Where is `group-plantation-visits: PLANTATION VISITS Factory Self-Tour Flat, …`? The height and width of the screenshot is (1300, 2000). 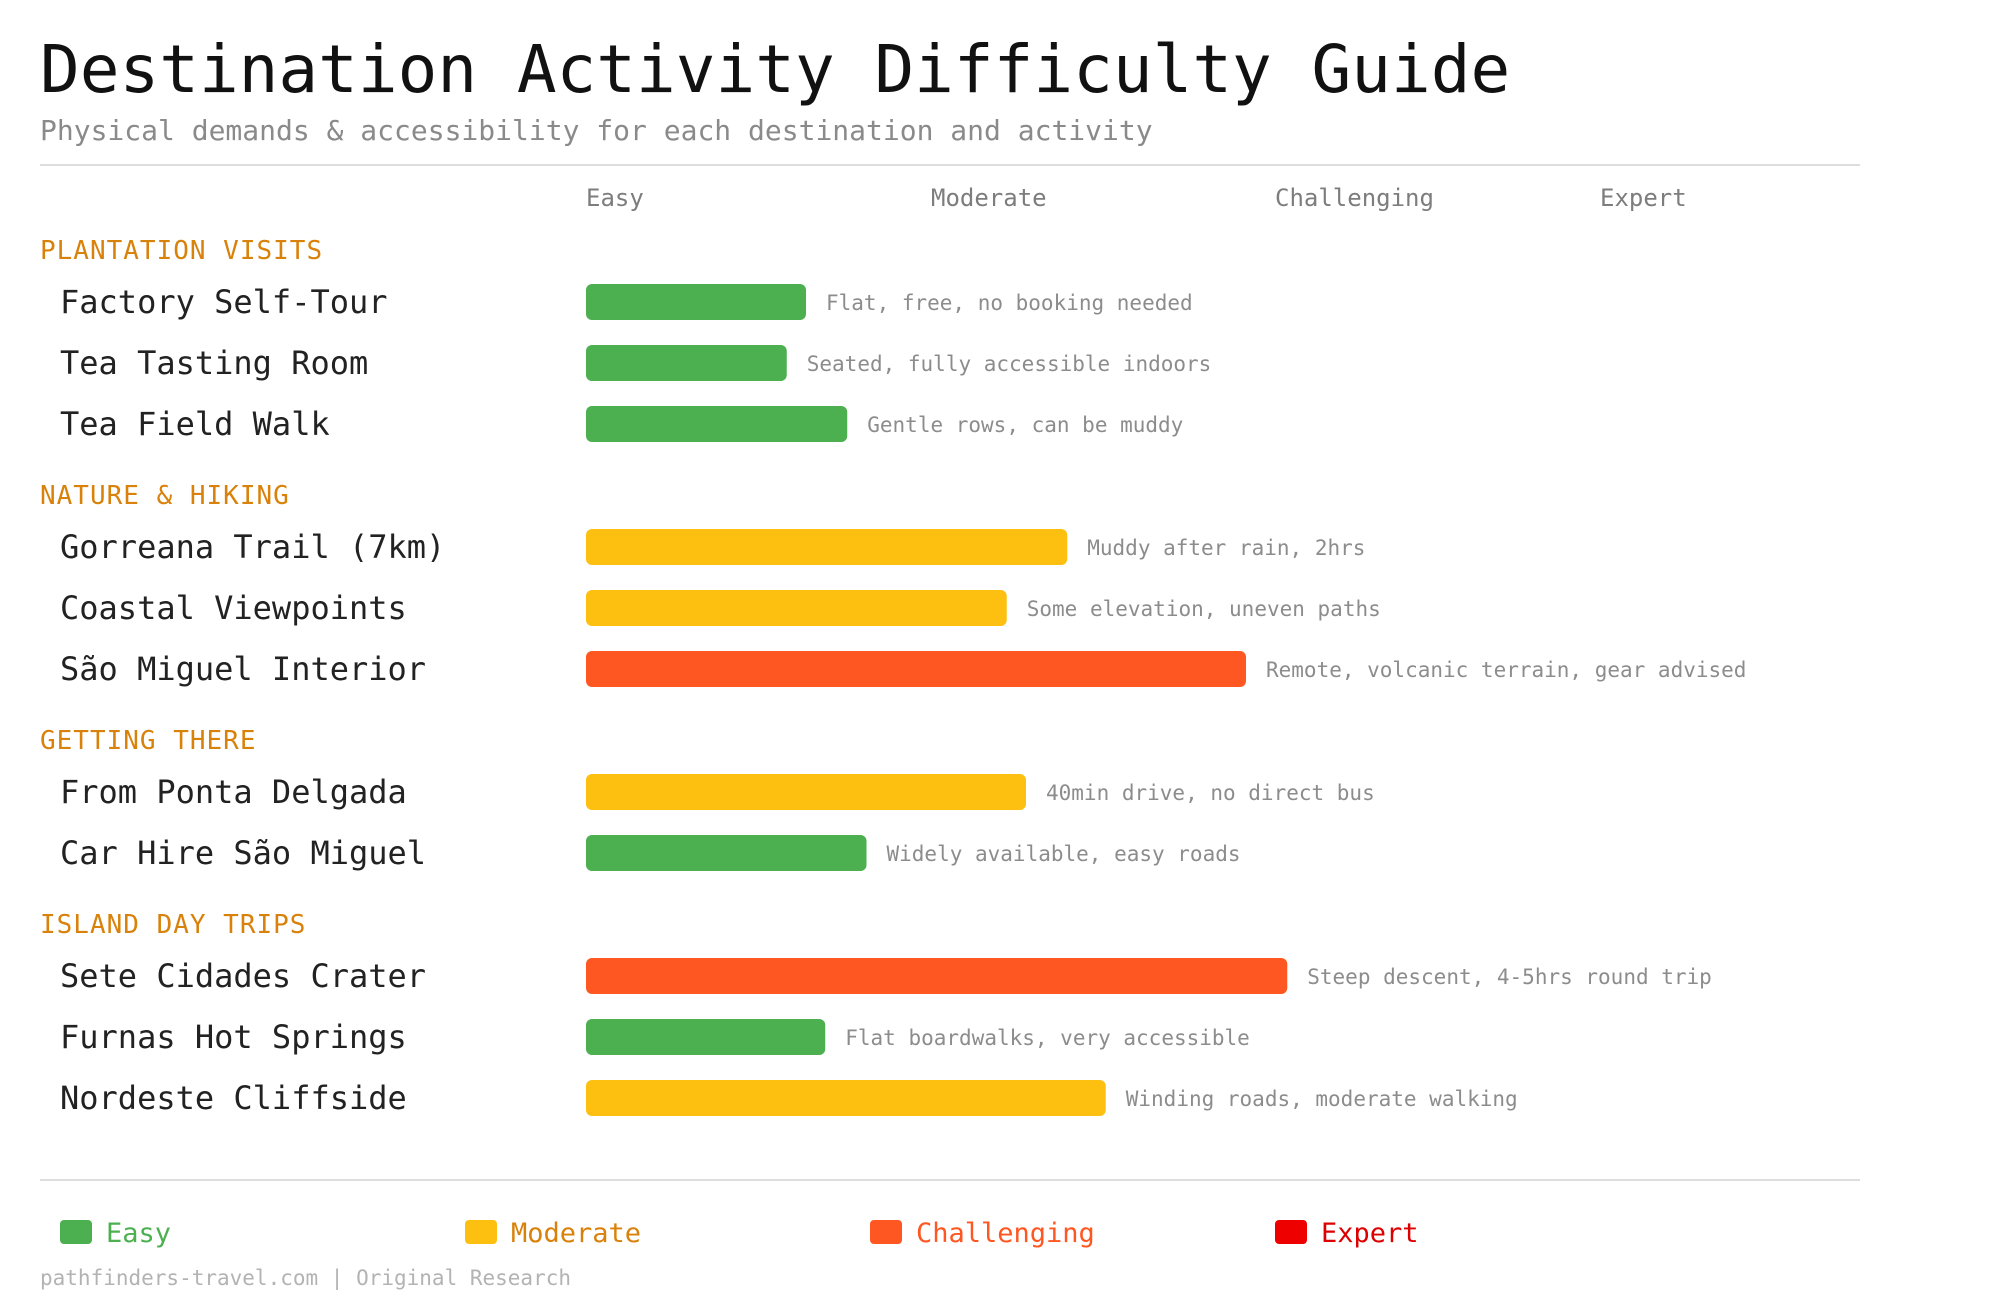
group-plantation-visits: PLANTATION VISITS Factory Self-Tour Flat, … is located at coordinates (625, 339).